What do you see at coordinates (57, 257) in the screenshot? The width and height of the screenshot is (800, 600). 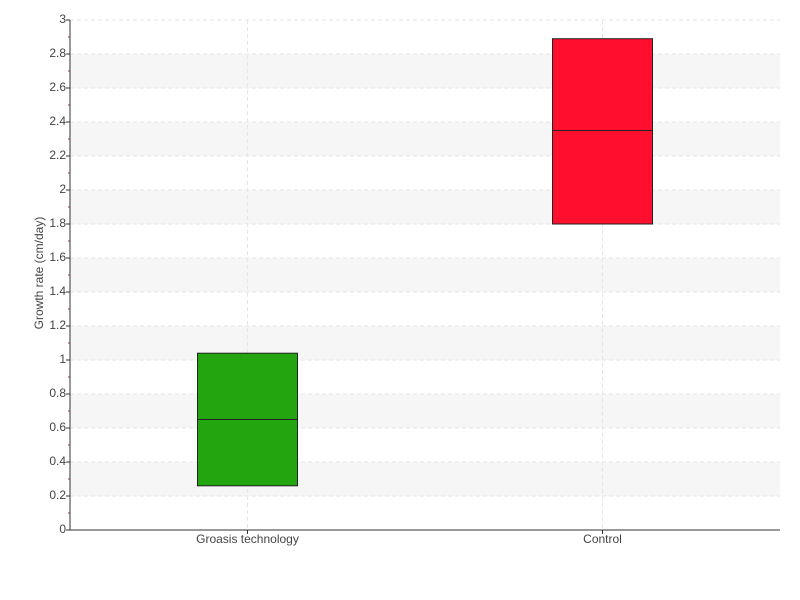 I see `y-tick-label: 1.6` at bounding box center [57, 257].